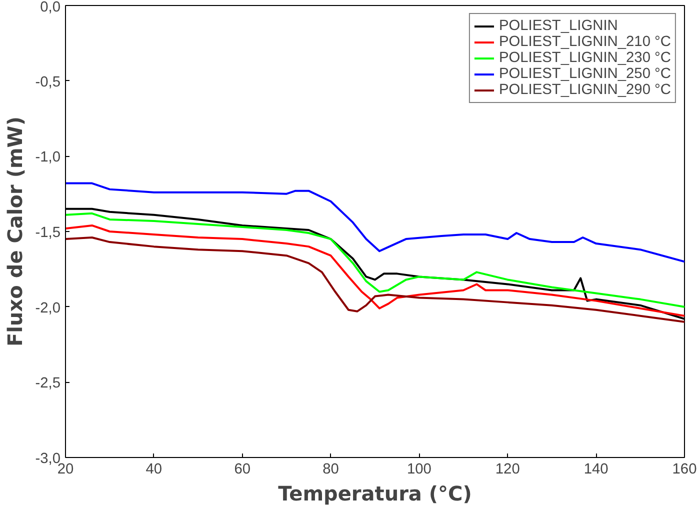 The height and width of the screenshot is (508, 699). I want to click on x-tick-label: 160, so click(684, 470).